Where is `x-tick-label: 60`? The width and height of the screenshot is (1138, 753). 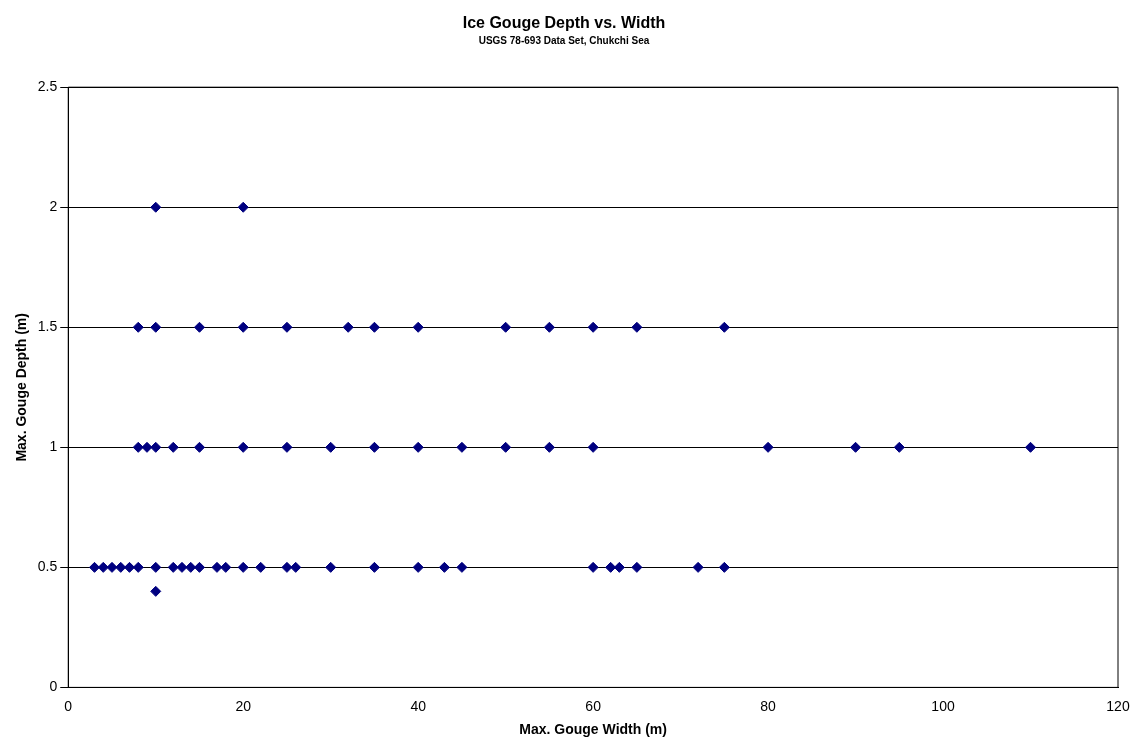
x-tick-label: 60 is located at coordinates (593, 705).